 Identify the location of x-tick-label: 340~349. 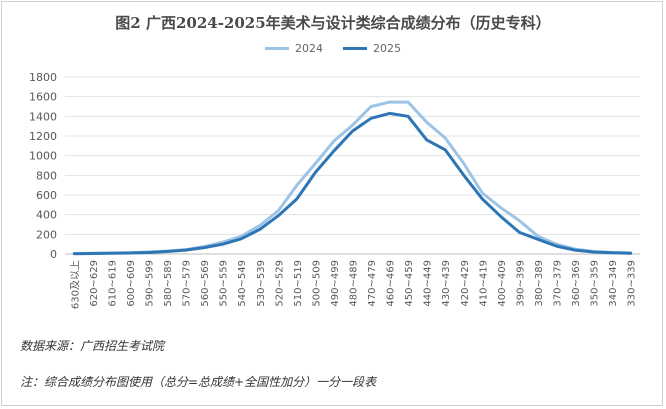
(613, 283).